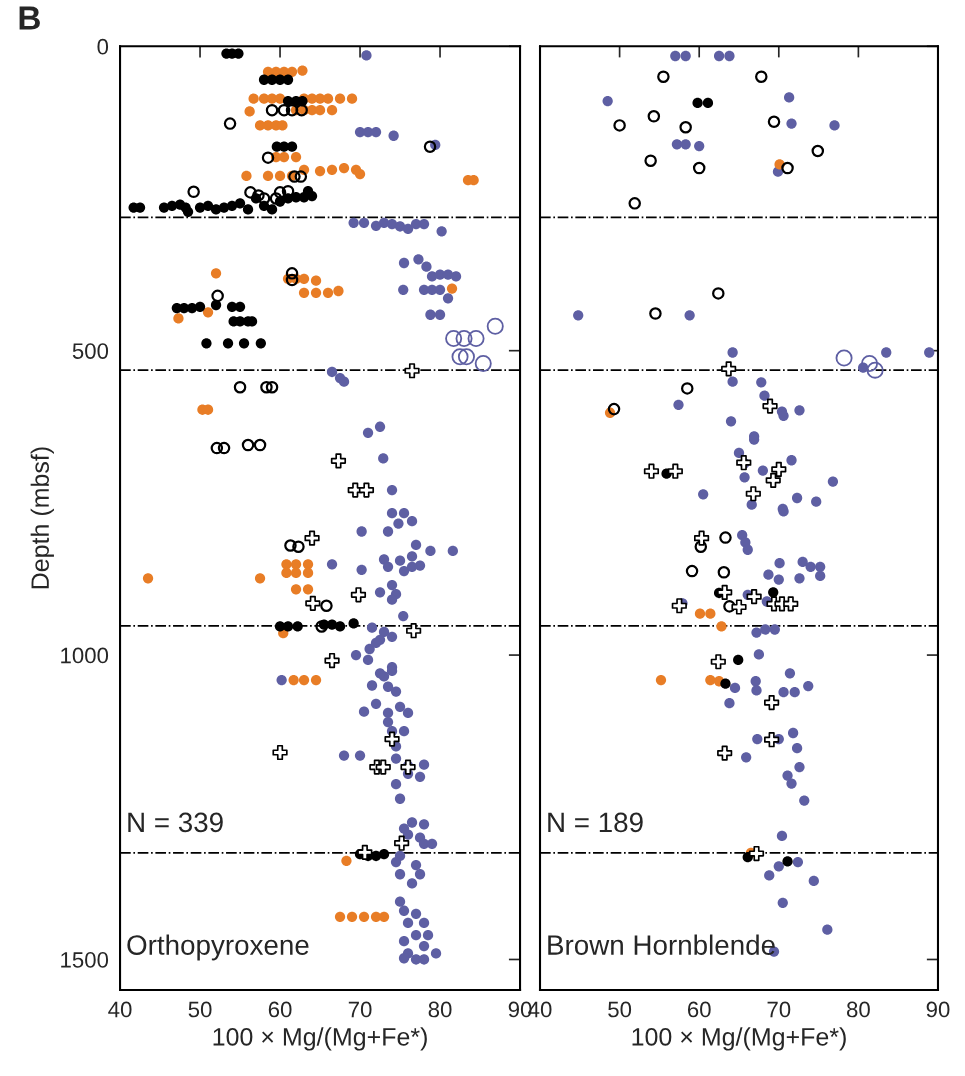  Describe the element at coordinates (29, 18) in the screenshot. I see `chart-title: B` at that location.